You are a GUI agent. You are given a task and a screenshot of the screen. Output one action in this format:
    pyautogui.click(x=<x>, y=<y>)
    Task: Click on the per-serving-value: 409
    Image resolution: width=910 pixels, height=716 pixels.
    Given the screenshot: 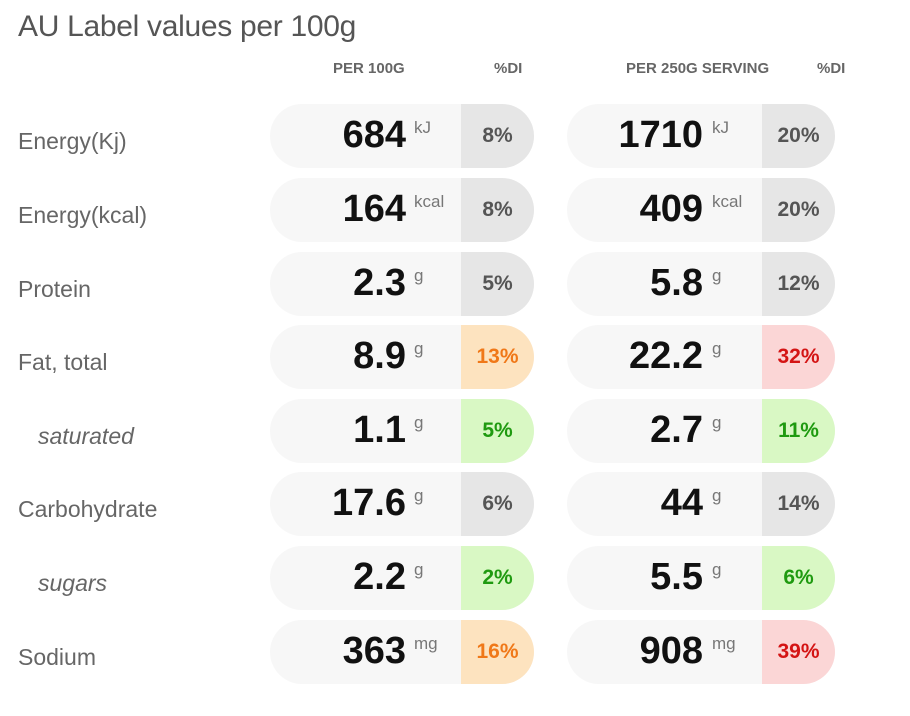 What is the action you would take?
    pyautogui.click(x=671, y=209)
    